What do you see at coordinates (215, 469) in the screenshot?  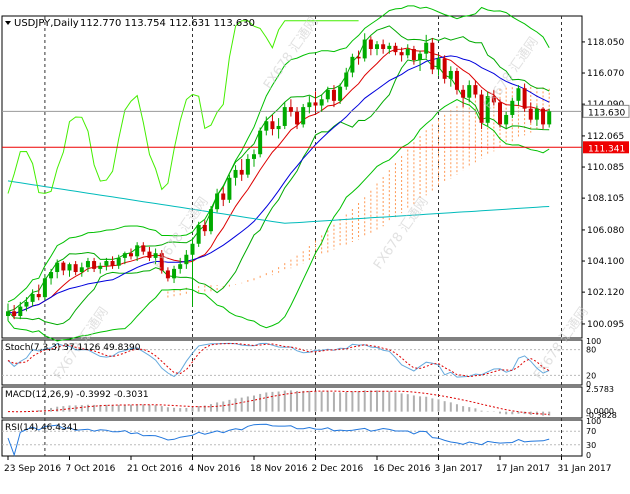 I see `x-tick-label-3: 4 Nov 2016` at bounding box center [215, 469].